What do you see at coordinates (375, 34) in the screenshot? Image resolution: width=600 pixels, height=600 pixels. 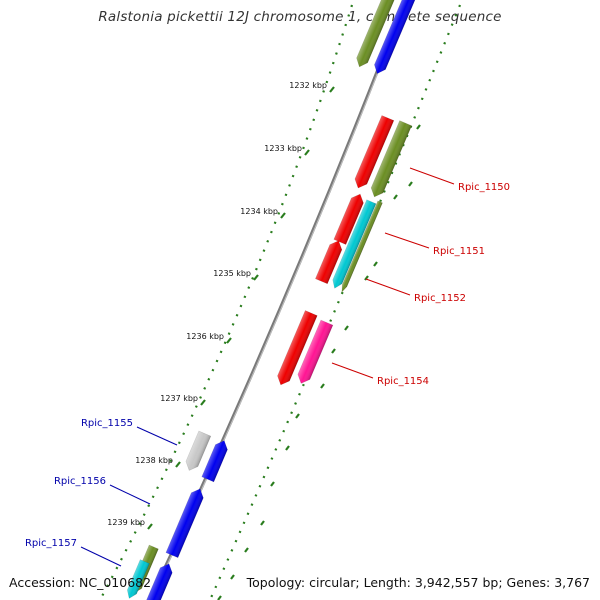 I see `gene-olive-top` at bounding box center [375, 34].